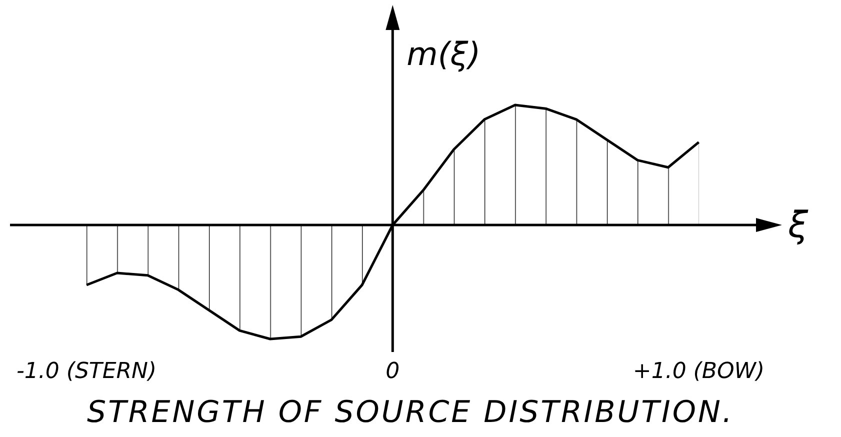  What do you see at coordinates (443, 54) in the screenshot?
I see `y-axis-title: m(ξ)` at bounding box center [443, 54].